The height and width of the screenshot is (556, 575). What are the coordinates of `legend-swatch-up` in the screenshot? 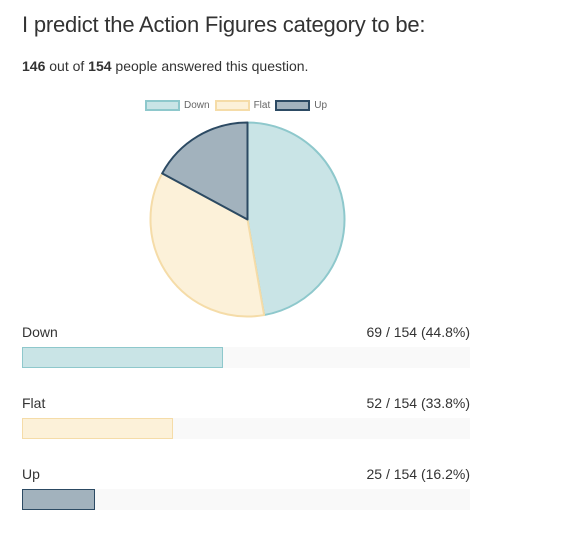 It's located at (293, 105).